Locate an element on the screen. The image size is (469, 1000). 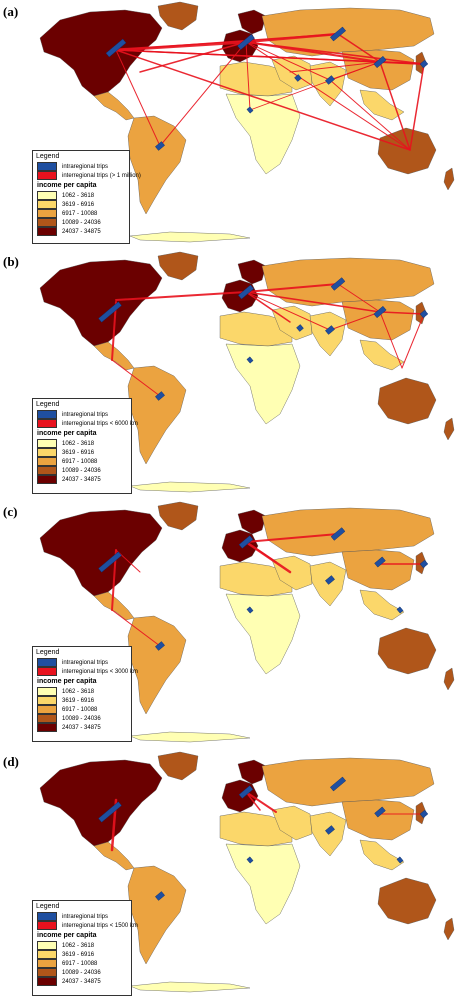
region-antarctica is located at coordinates (190, 487).